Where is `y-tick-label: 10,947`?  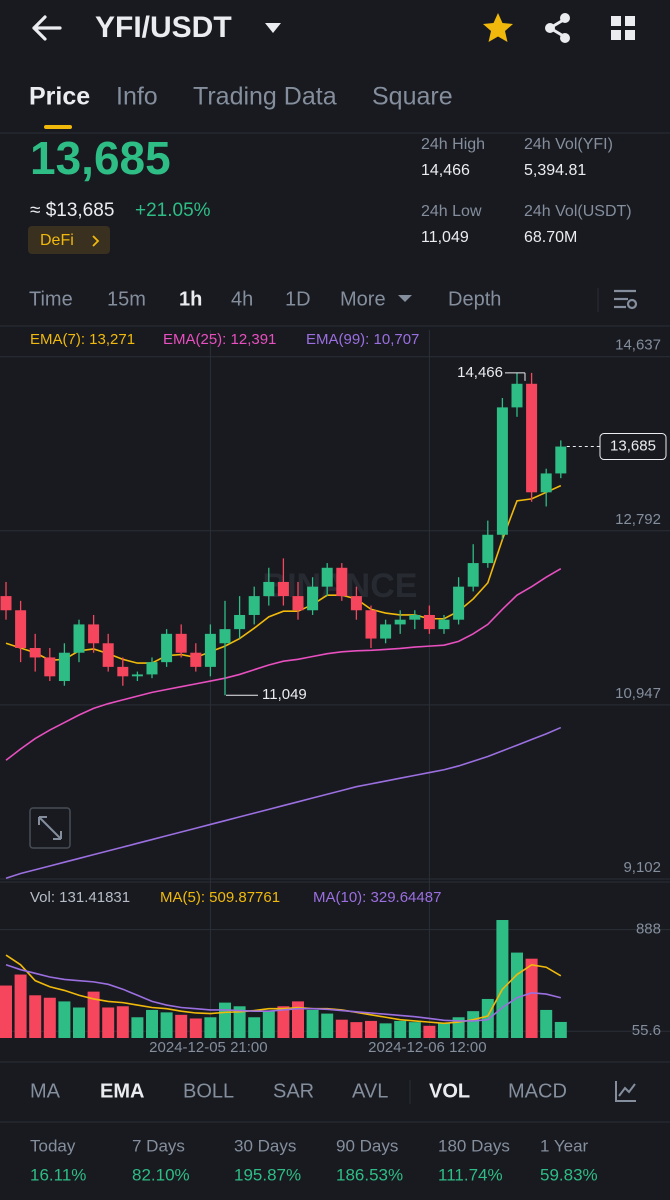
y-tick-label: 10,947 is located at coordinates (638, 693).